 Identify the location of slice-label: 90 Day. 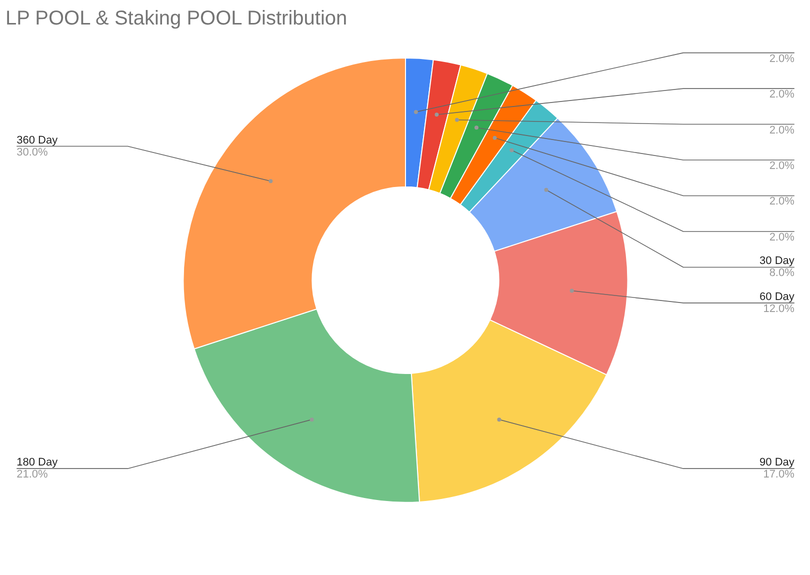
(777, 462).